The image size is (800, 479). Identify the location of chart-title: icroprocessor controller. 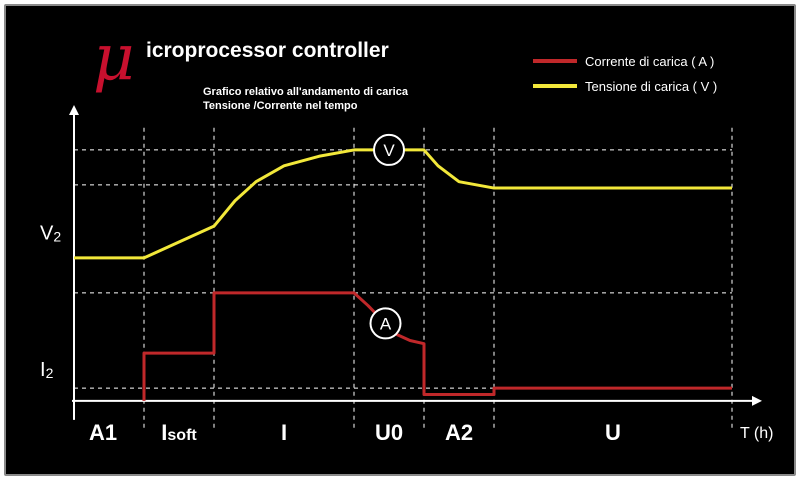
(267, 50).